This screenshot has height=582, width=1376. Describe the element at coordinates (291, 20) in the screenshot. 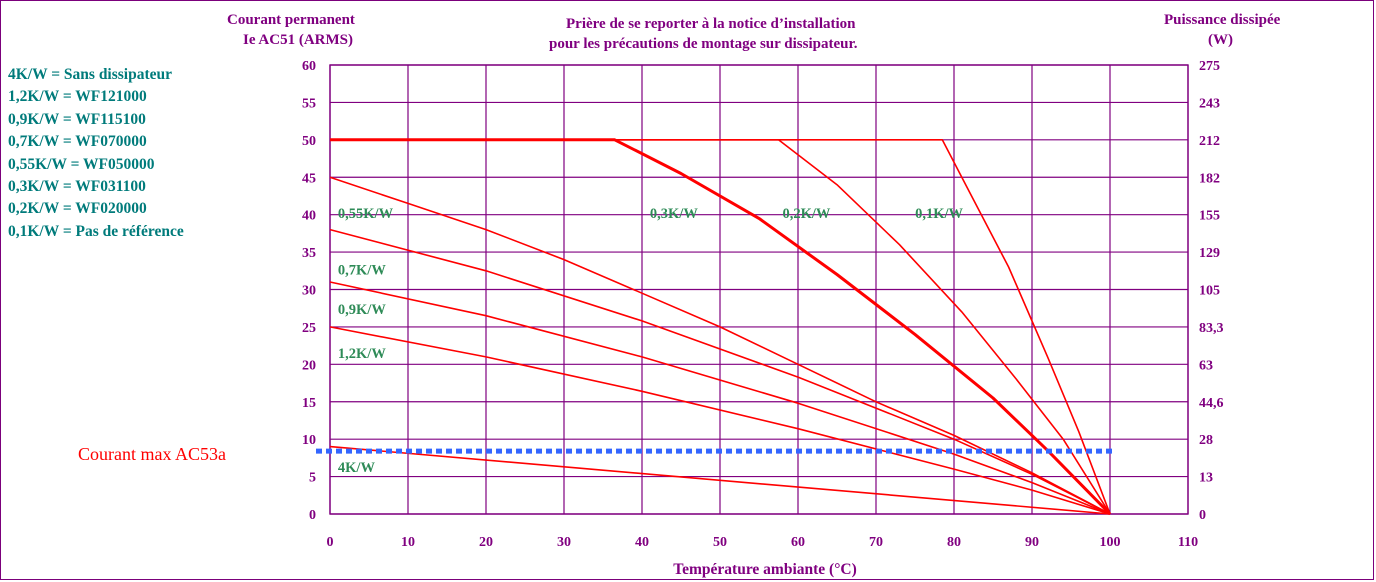

I see `left-axis-title-line1: Courant permanent` at that location.